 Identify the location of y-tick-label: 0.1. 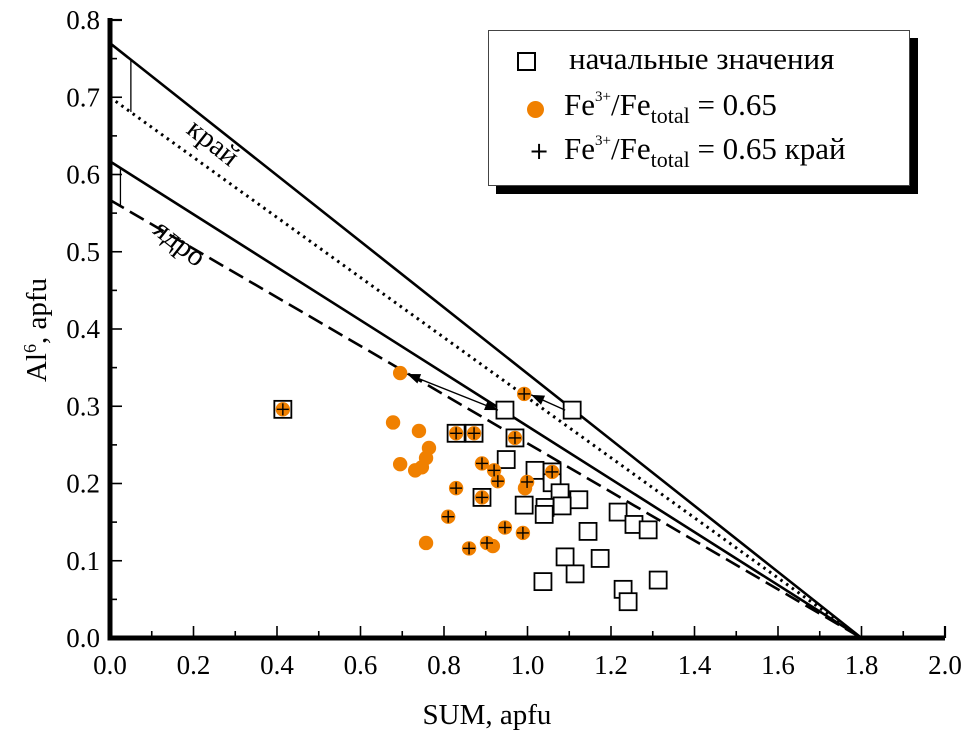
(83, 561).